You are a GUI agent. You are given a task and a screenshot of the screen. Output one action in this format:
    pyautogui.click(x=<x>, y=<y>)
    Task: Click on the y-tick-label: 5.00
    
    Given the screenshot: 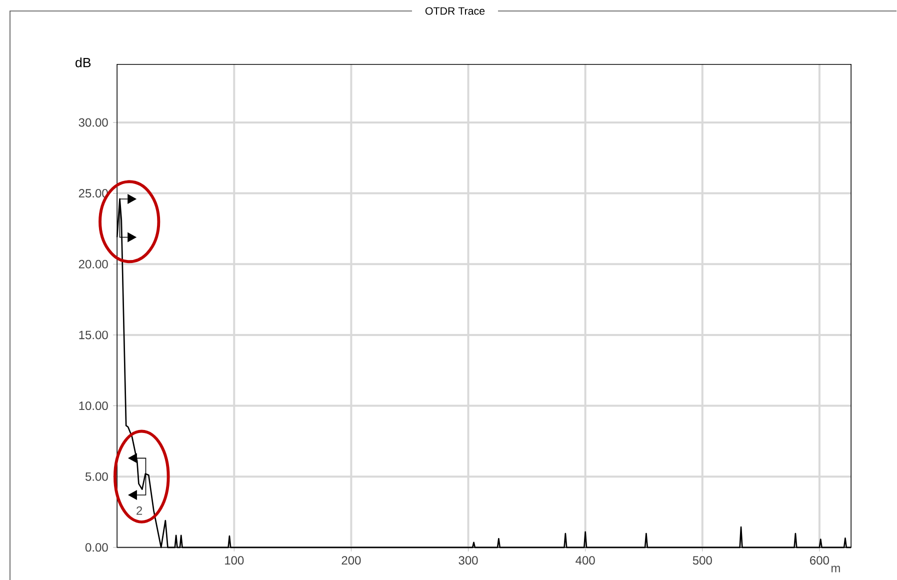 What is the action you would take?
    pyautogui.click(x=96, y=476)
    